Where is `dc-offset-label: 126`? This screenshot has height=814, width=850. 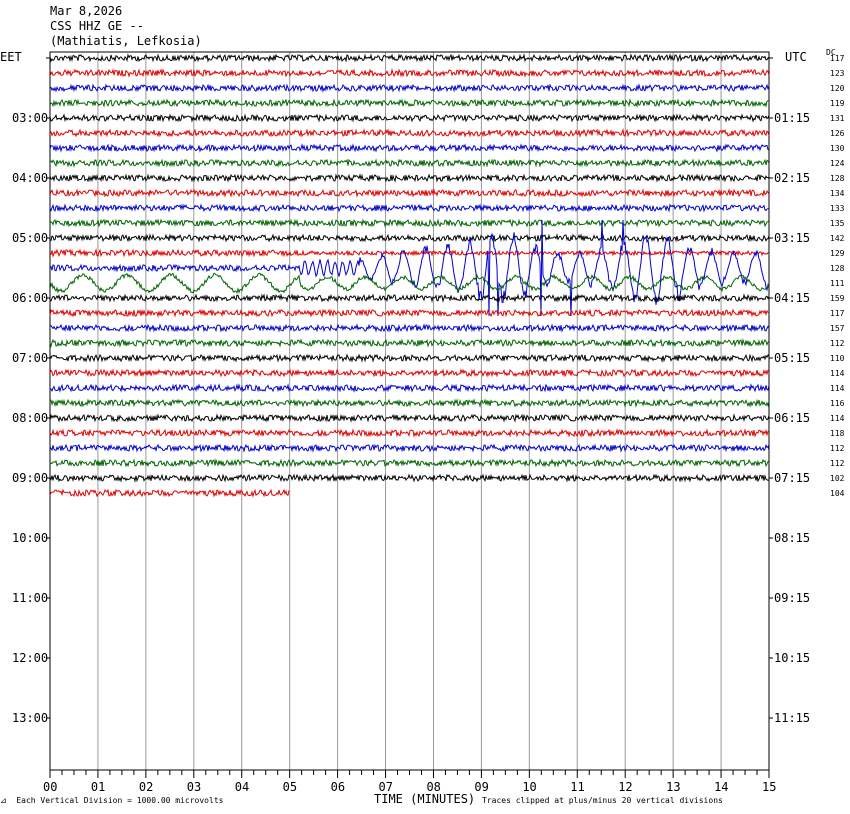
dc-offset-label: 126 is located at coordinates (837, 133).